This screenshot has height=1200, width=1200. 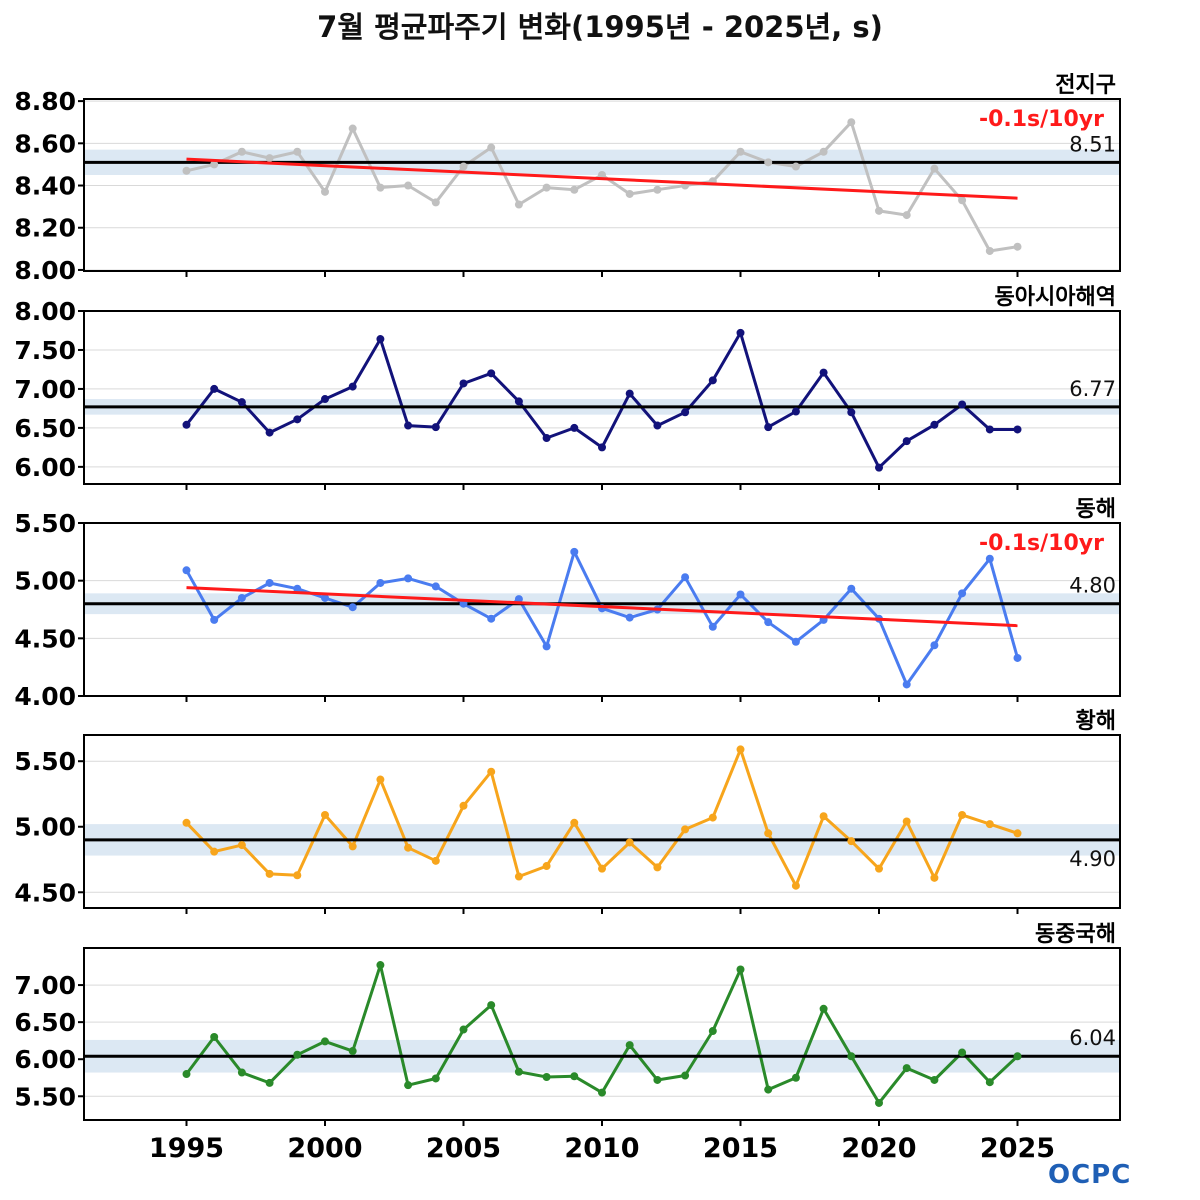 What do you see at coordinates (1092, 586) in the screenshot?
I see `mean-value-label: 4.80` at bounding box center [1092, 586].